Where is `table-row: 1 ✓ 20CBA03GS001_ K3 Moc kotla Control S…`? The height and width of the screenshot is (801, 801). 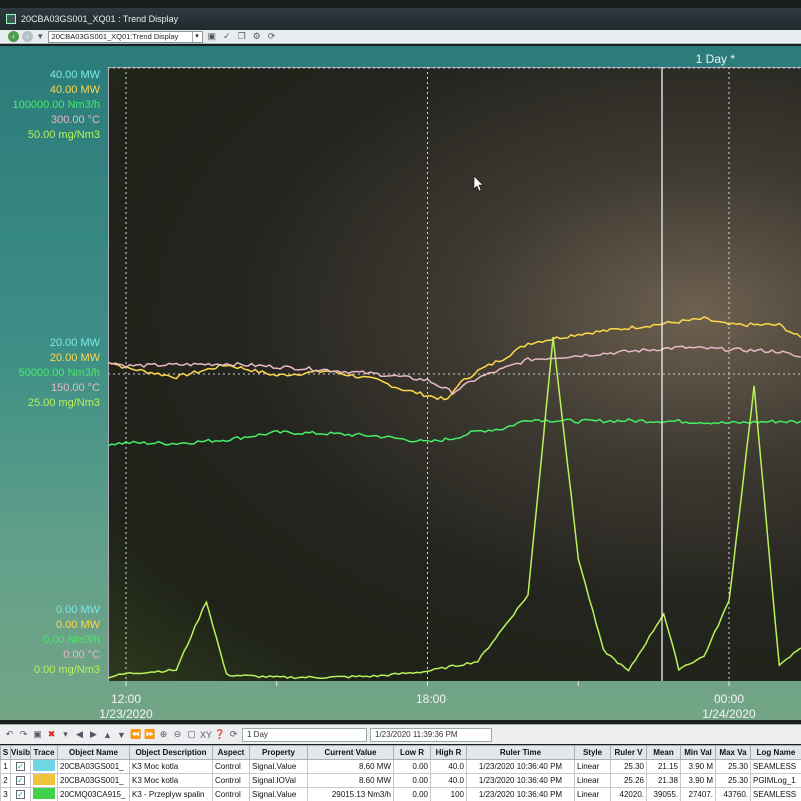 table-row: 1 ✓ 20CBA03GS001_ K3 Moc kotla Control S… is located at coordinates (400, 766).